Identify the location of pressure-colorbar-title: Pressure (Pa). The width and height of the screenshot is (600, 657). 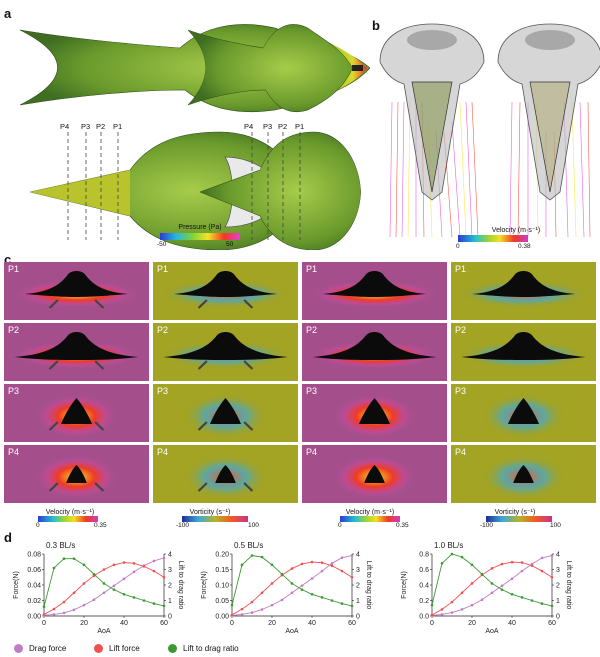
(200, 227).